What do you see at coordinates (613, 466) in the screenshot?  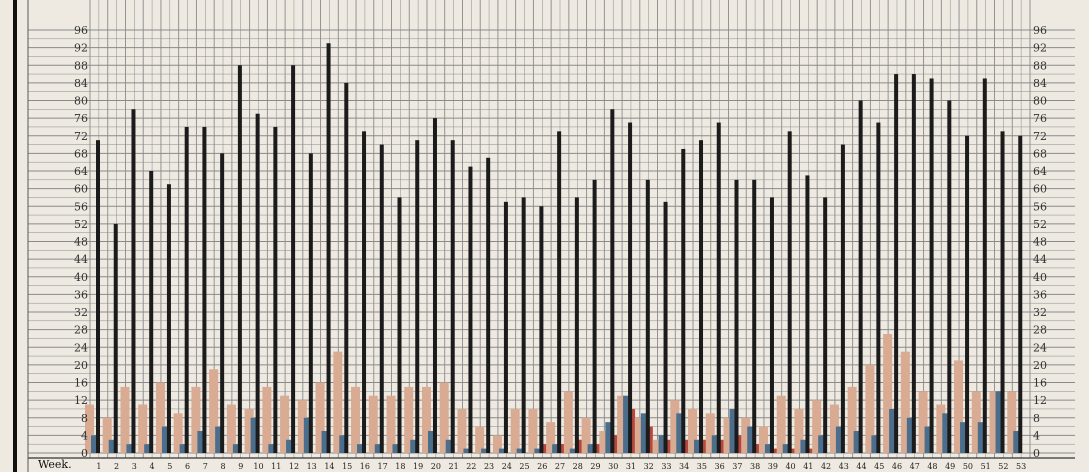 I see `week-number-label: 30` at bounding box center [613, 466].